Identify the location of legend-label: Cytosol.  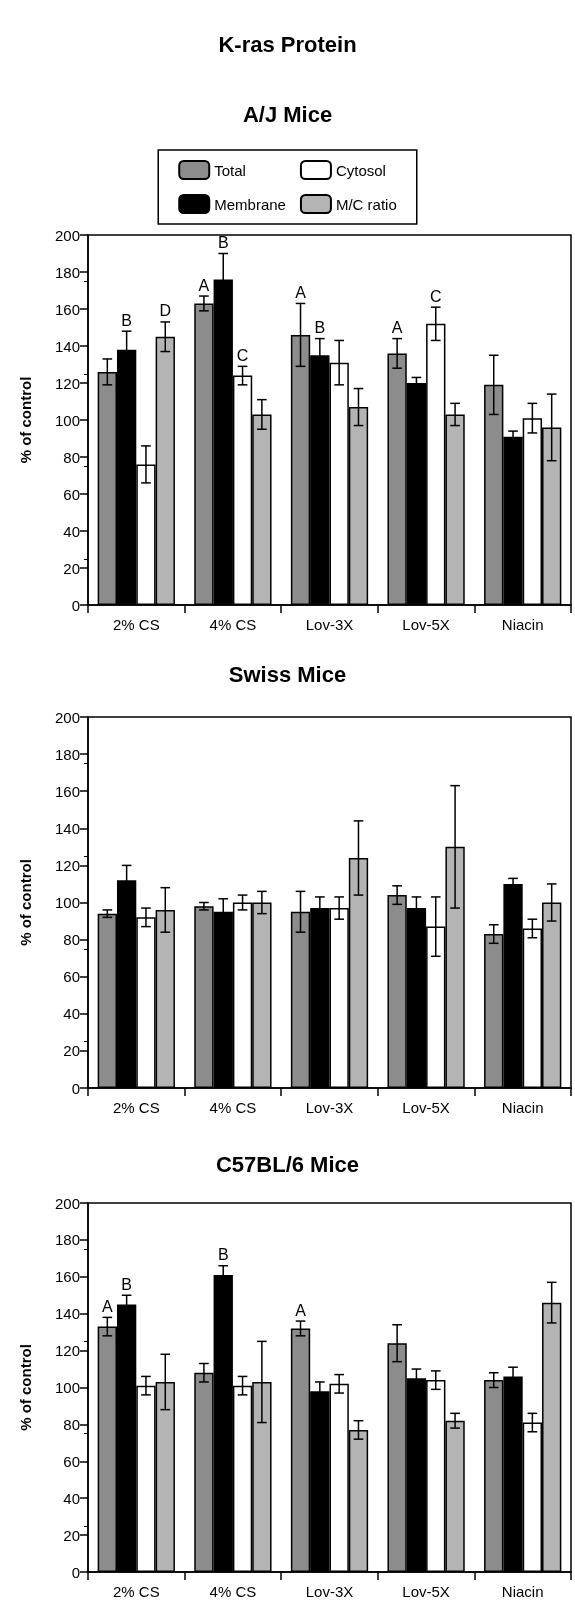
(360, 170).